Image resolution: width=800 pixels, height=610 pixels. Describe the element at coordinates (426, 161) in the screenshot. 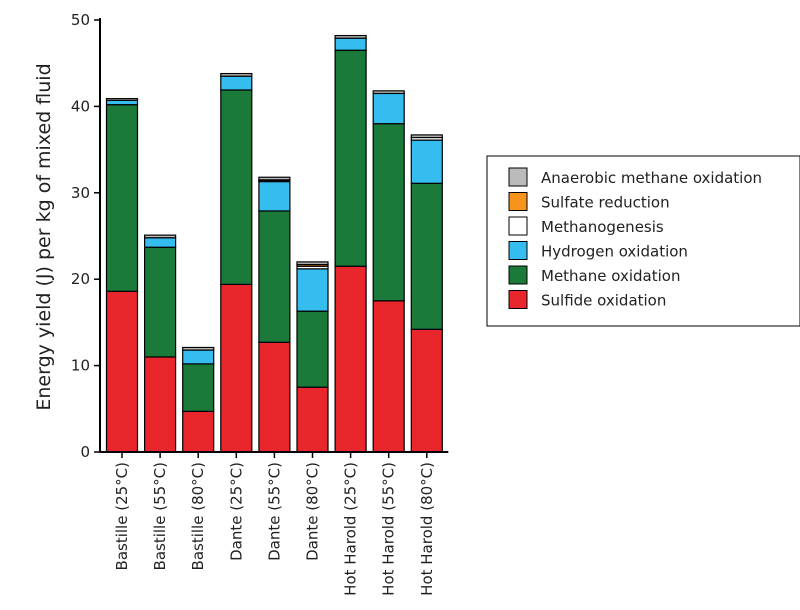

I see `bar-hydrogen-oxidation-hot-harold-80-c` at that location.